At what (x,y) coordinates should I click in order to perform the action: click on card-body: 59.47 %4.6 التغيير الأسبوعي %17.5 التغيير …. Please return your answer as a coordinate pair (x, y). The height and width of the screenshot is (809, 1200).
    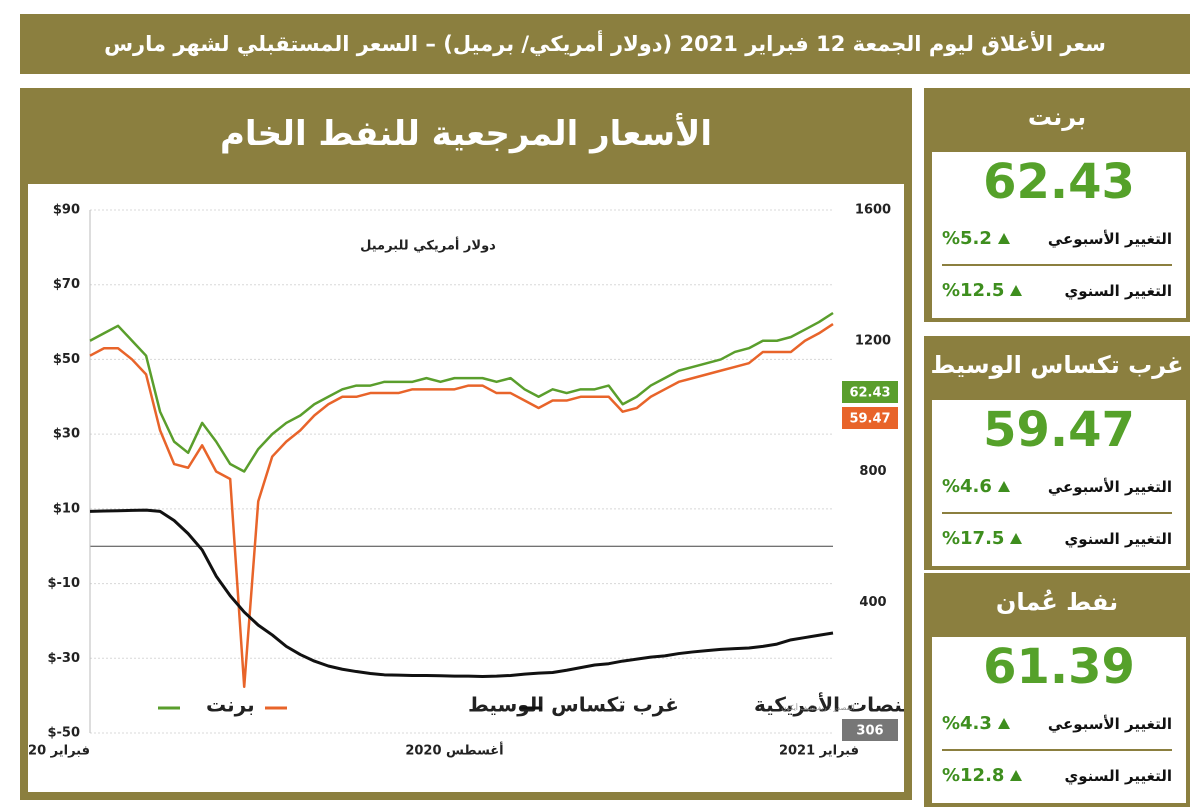
    Looking at the image, I should click on (1059, 483).